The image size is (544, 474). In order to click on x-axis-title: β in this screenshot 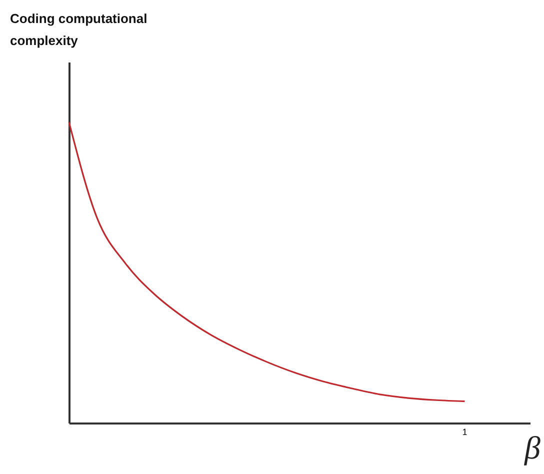, I will do `click(532, 448)`.